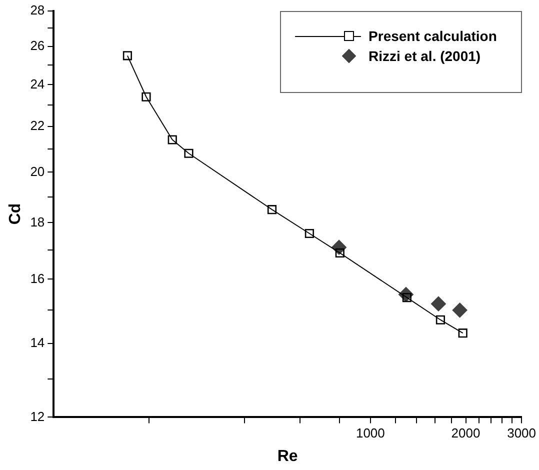  Describe the element at coordinates (432, 36) in the screenshot. I see `legend-label: Present calculation` at that location.